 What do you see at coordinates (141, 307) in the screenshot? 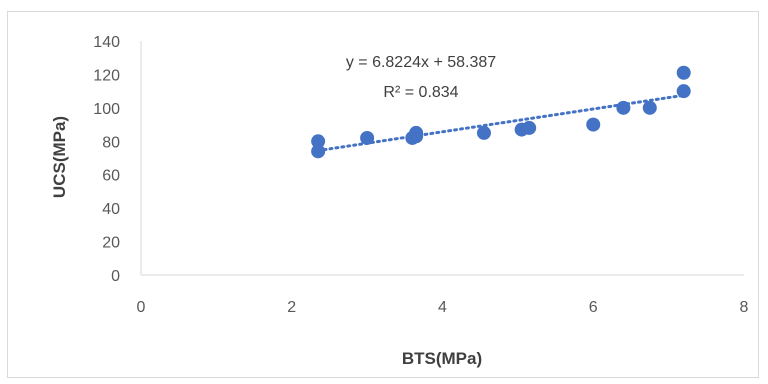
I see `x-tick-label: 0` at bounding box center [141, 307].